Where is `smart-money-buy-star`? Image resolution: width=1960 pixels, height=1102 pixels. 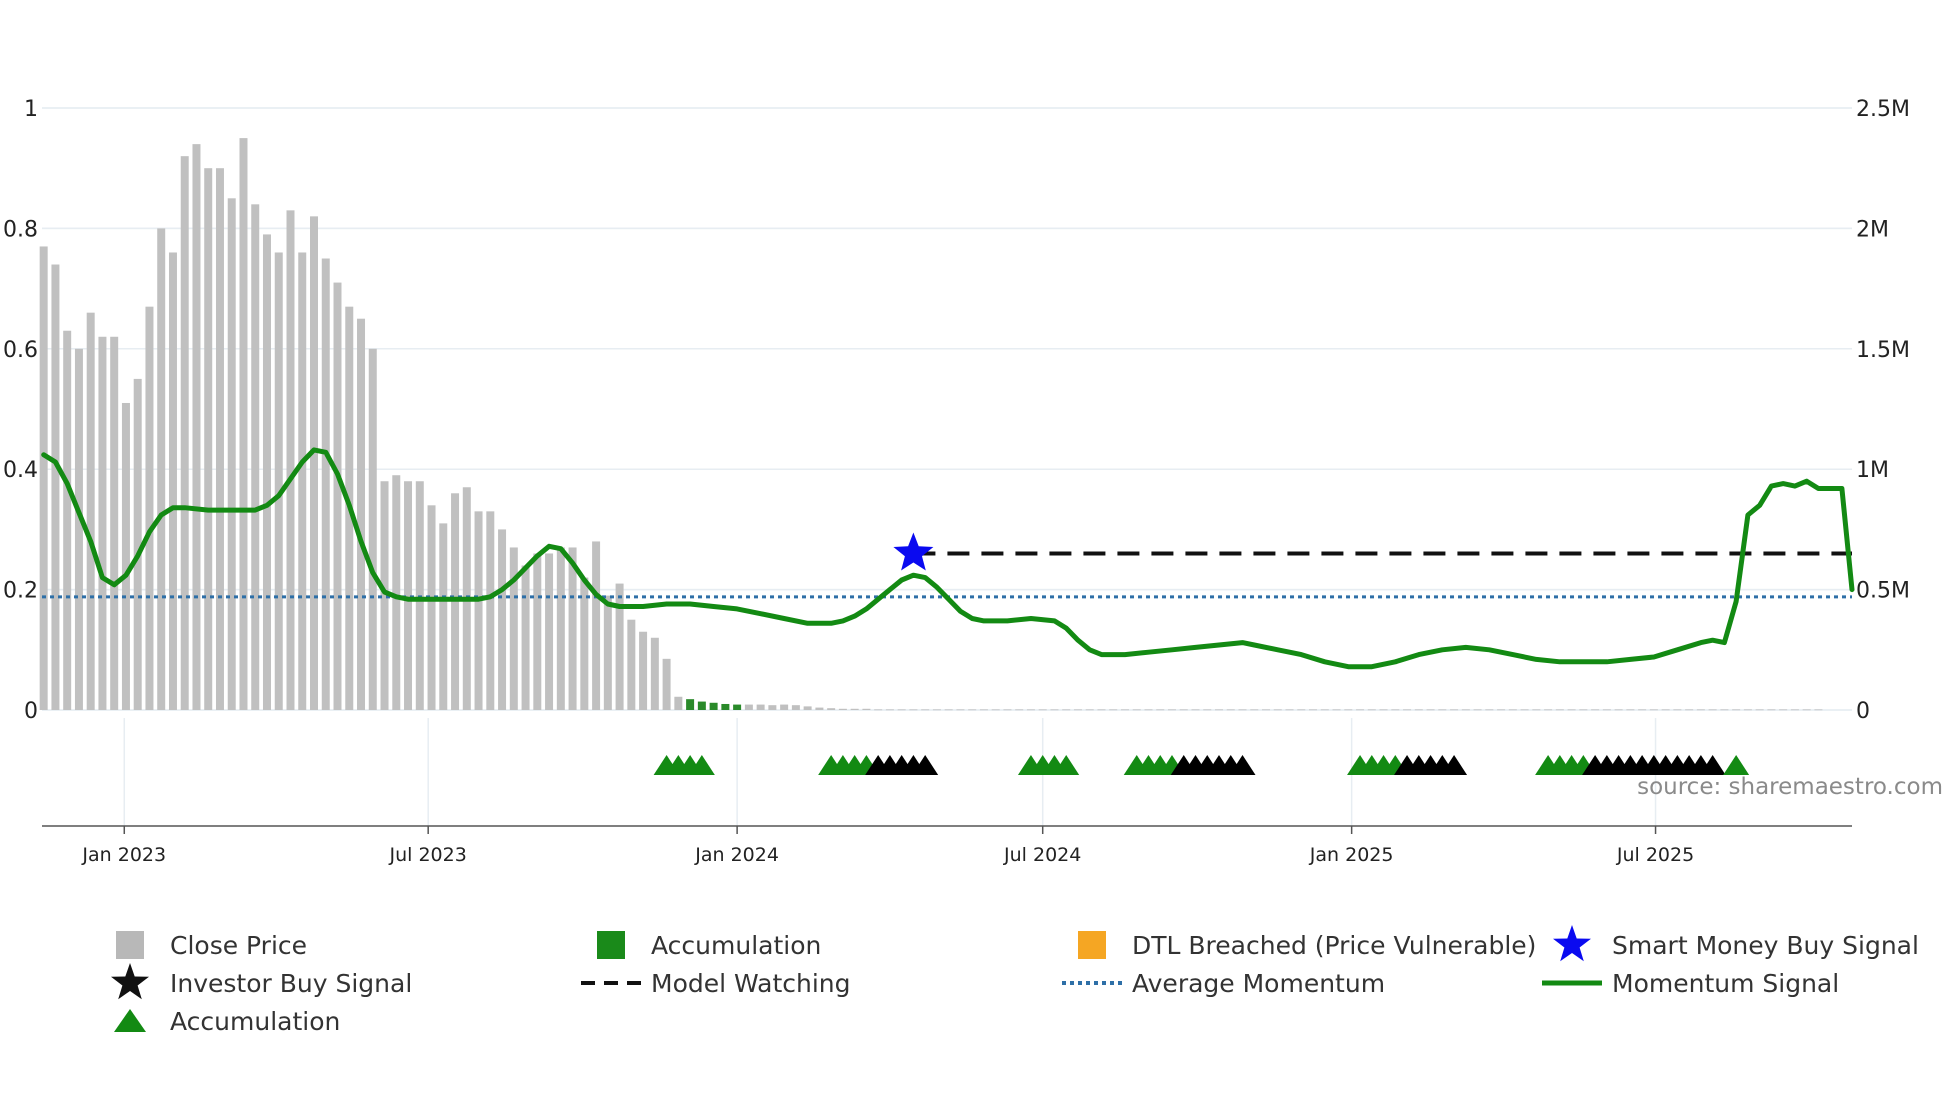 smart-money-buy-star is located at coordinates (913, 551).